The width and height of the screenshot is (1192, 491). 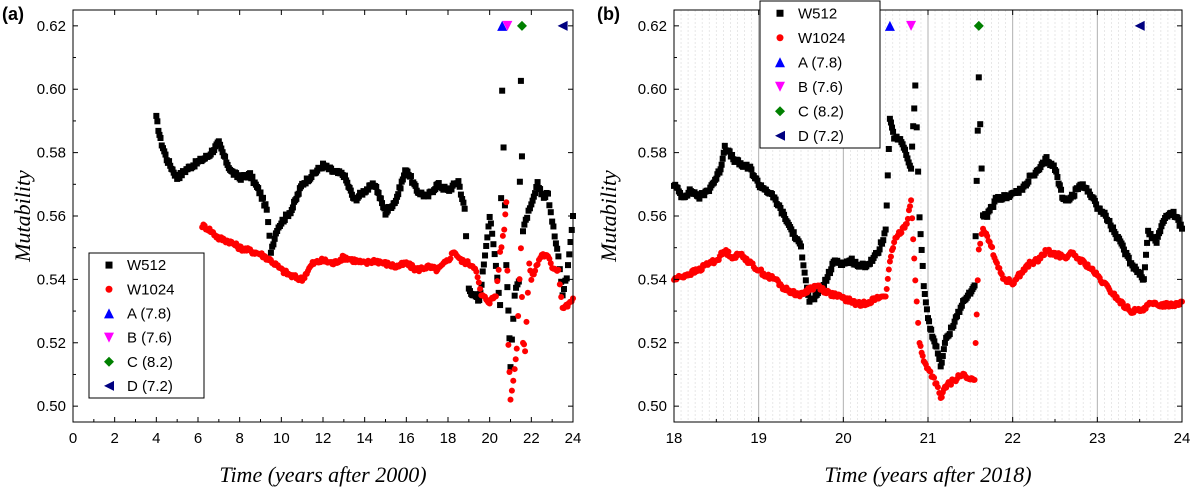 What do you see at coordinates (51, 89) in the screenshot?
I see `y-tick-label: 0.60` at bounding box center [51, 89].